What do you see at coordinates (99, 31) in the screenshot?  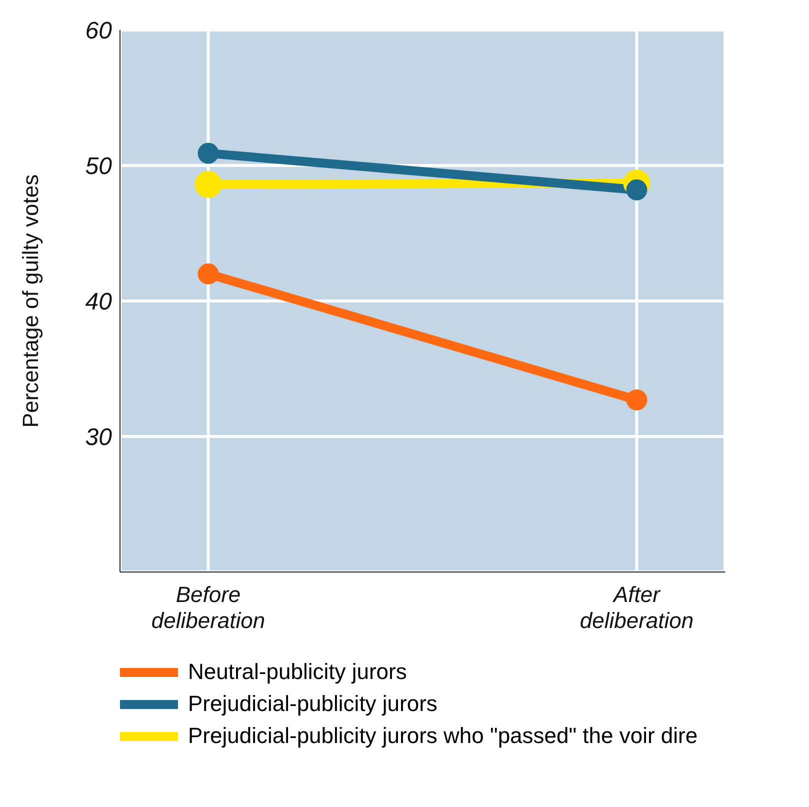 I see `y-tick-label: 60` at bounding box center [99, 31].